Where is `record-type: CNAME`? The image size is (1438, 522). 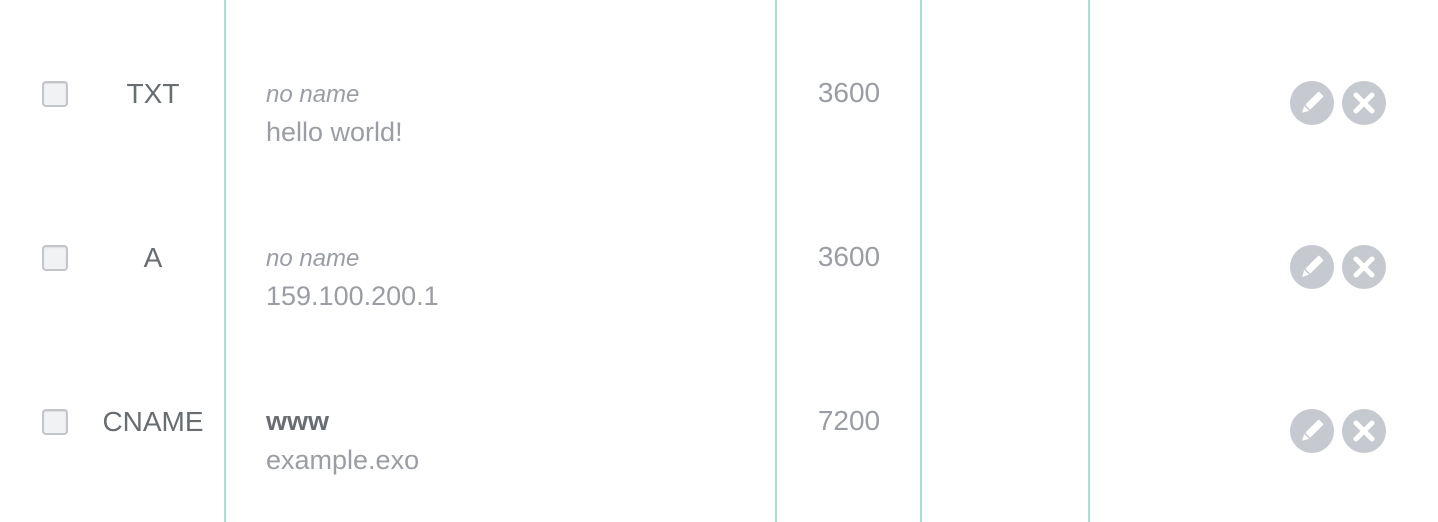 record-type: CNAME is located at coordinates (153, 421).